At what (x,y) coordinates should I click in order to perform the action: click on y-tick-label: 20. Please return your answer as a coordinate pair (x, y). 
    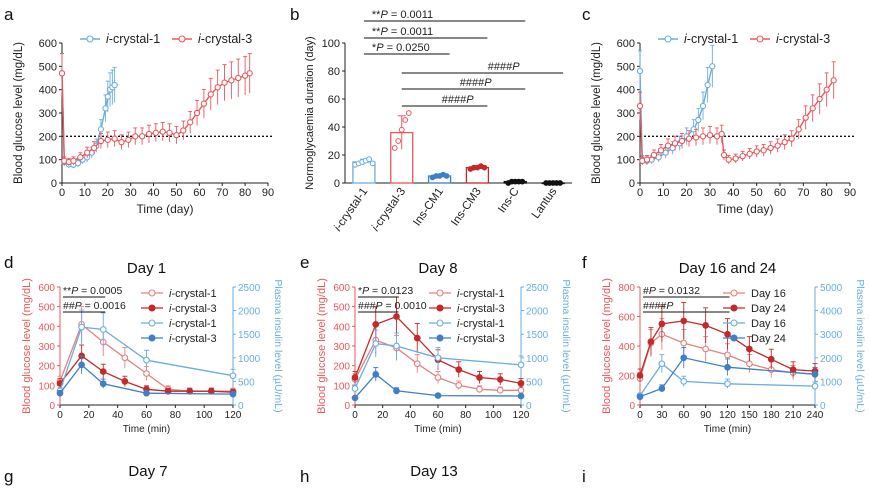
    Looking at the image, I should click on (334, 156).